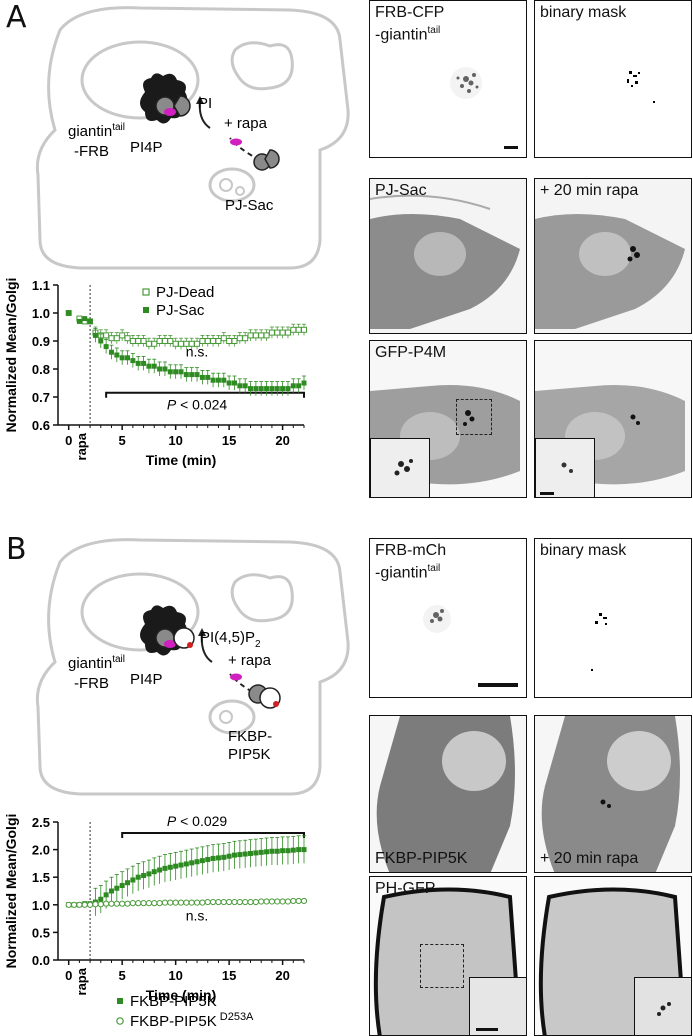  I want to click on nucleus, so click(140, 80).